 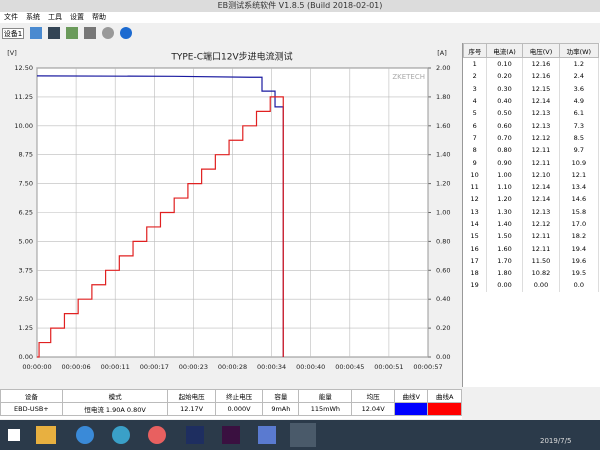 What do you see at coordinates (541, 211) in the screenshot?
I see `table-cell: 12.13` at bounding box center [541, 211].